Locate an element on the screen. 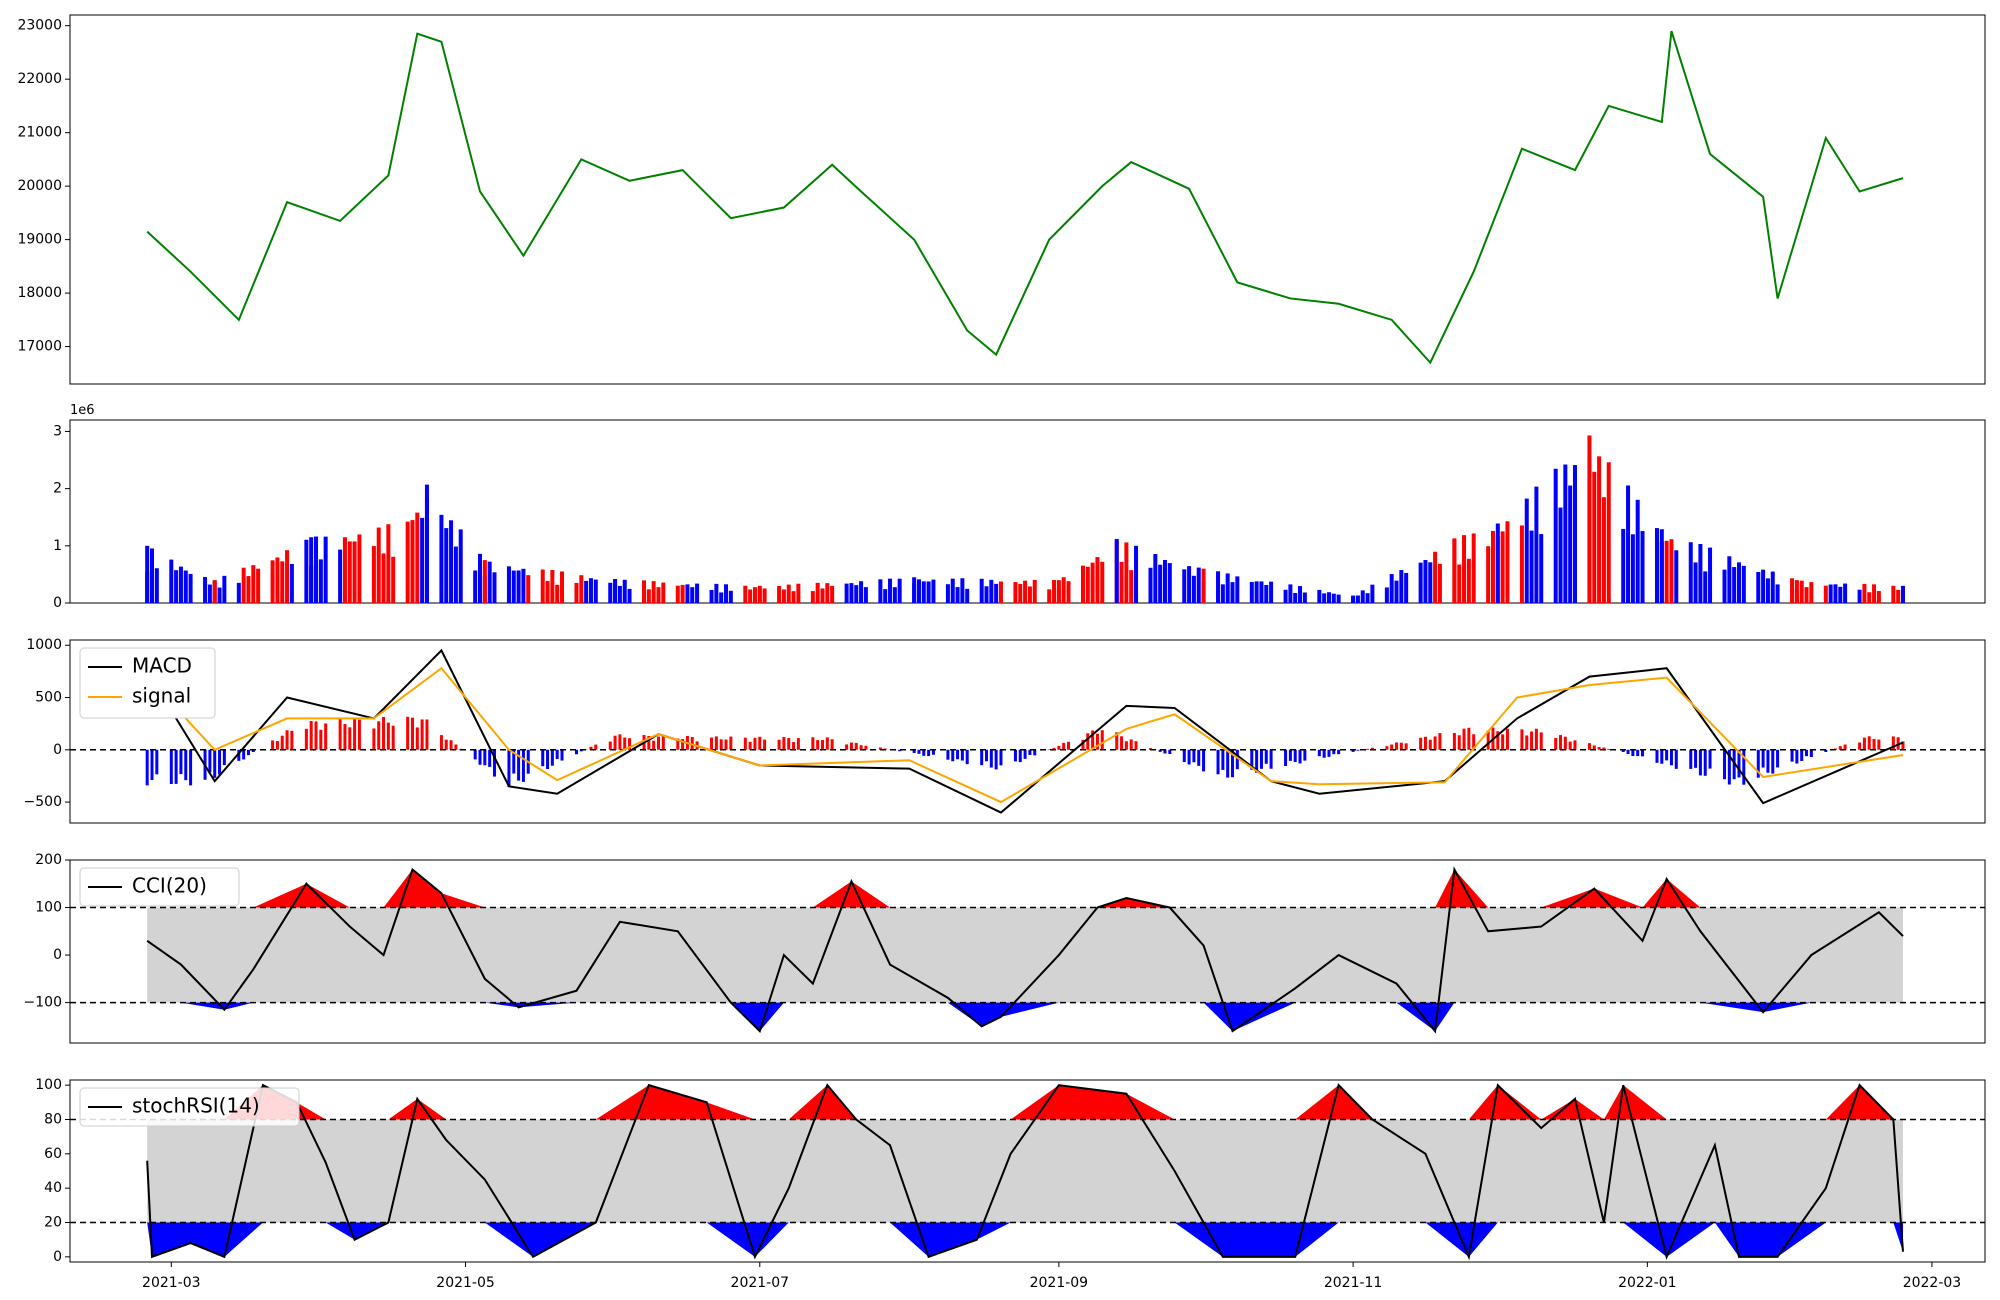  macd-series-signal is located at coordinates (1025, 735).